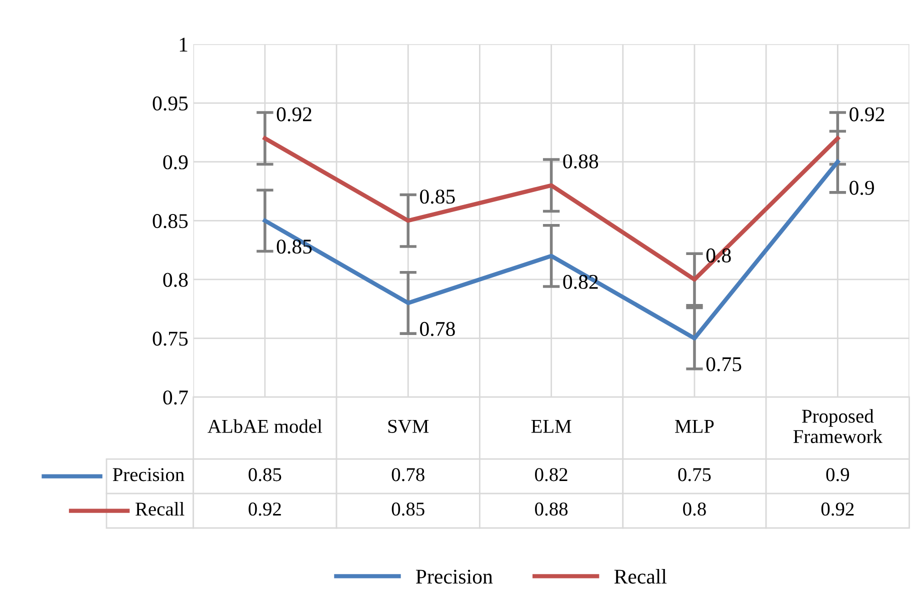 This screenshot has height=598, width=912. Describe the element at coordinates (170, 339) in the screenshot. I see `y-tick-label: 0.75` at that location.